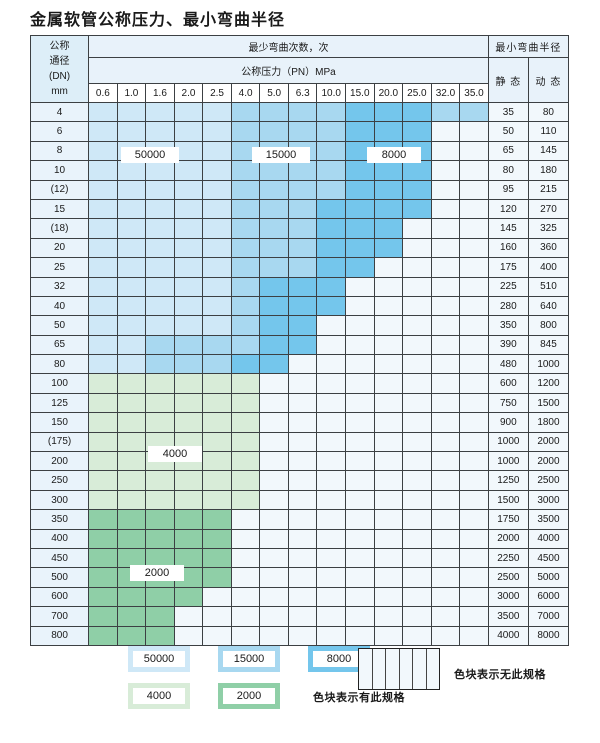 The image size is (600, 743). I want to click on row-static-radius: 3500, so click(508, 616).